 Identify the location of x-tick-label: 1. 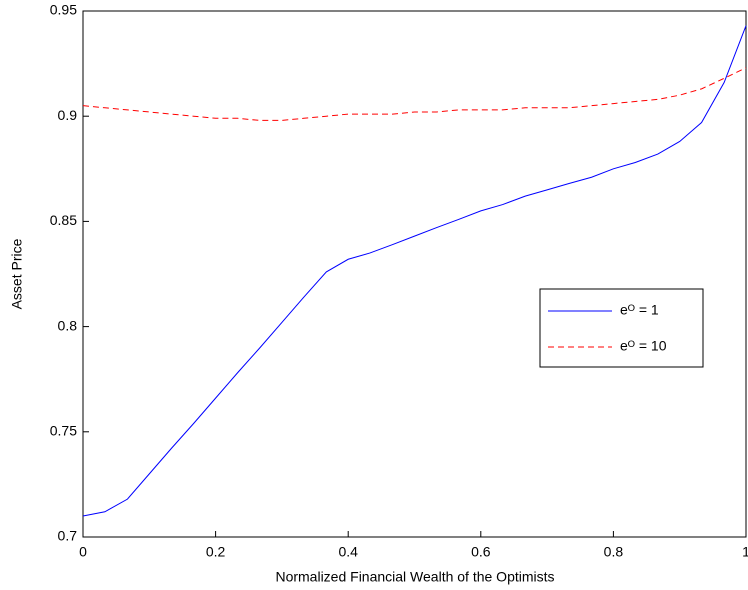
(745, 552).